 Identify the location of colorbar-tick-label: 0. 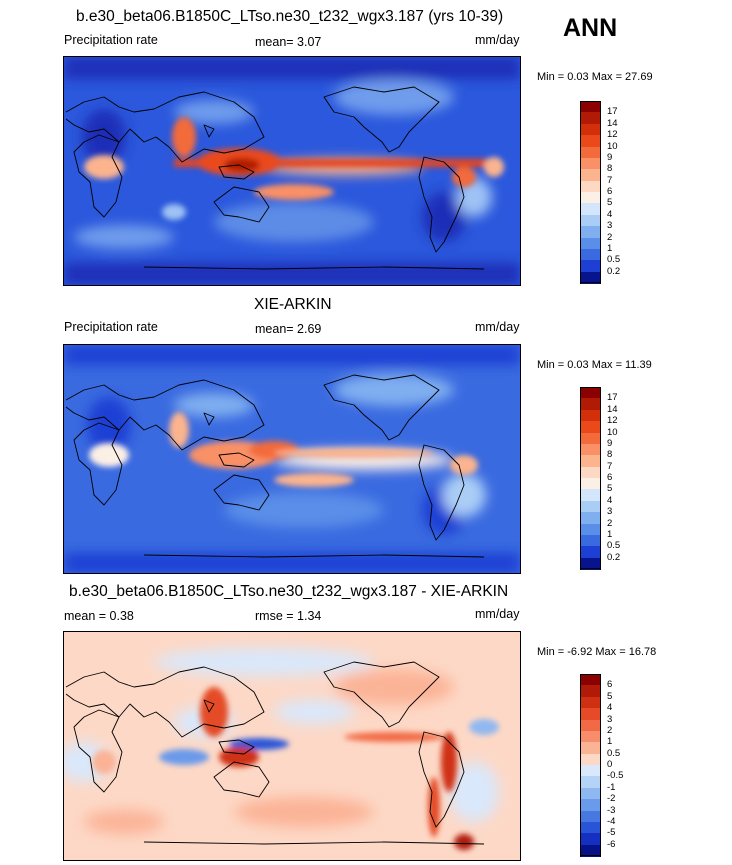
(610, 764).